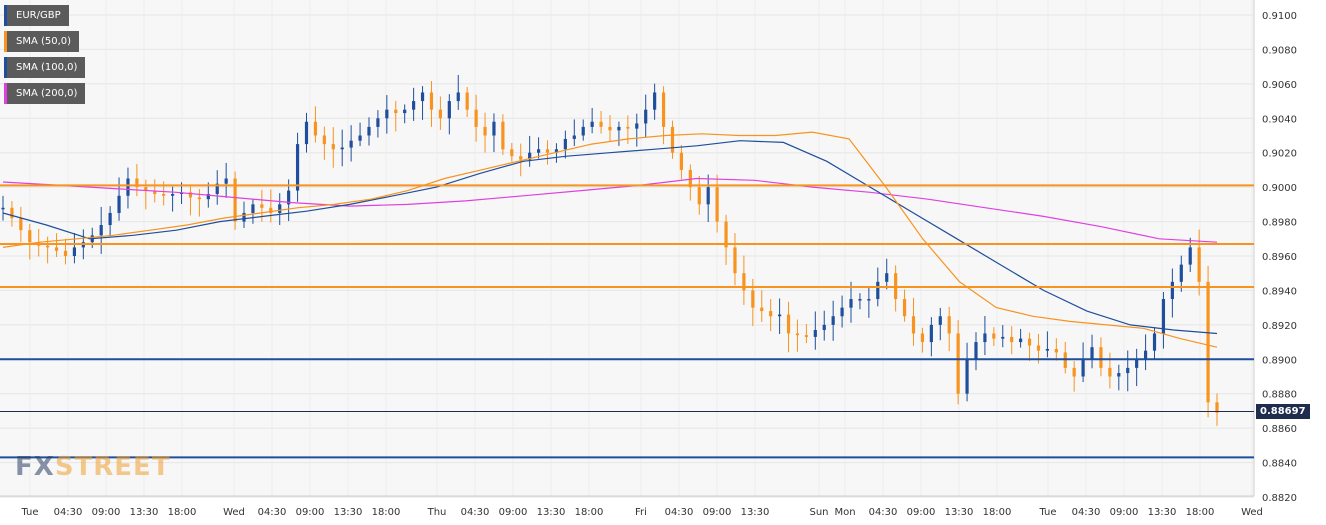 The height and width of the screenshot is (525, 1326). Describe the element at coordinates (44, 41) in the screenshot. I see `legend-label: SMA (50,0)` at that location.